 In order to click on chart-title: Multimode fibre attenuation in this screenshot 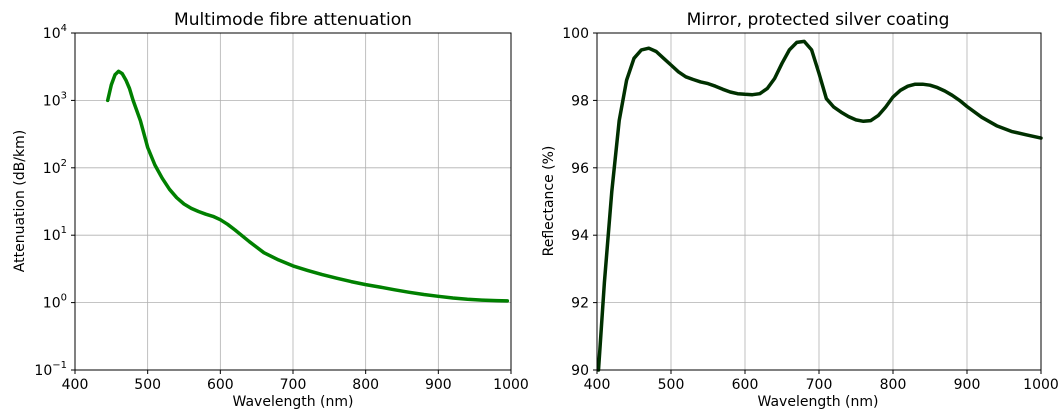, I will do `click(293, 20)`.